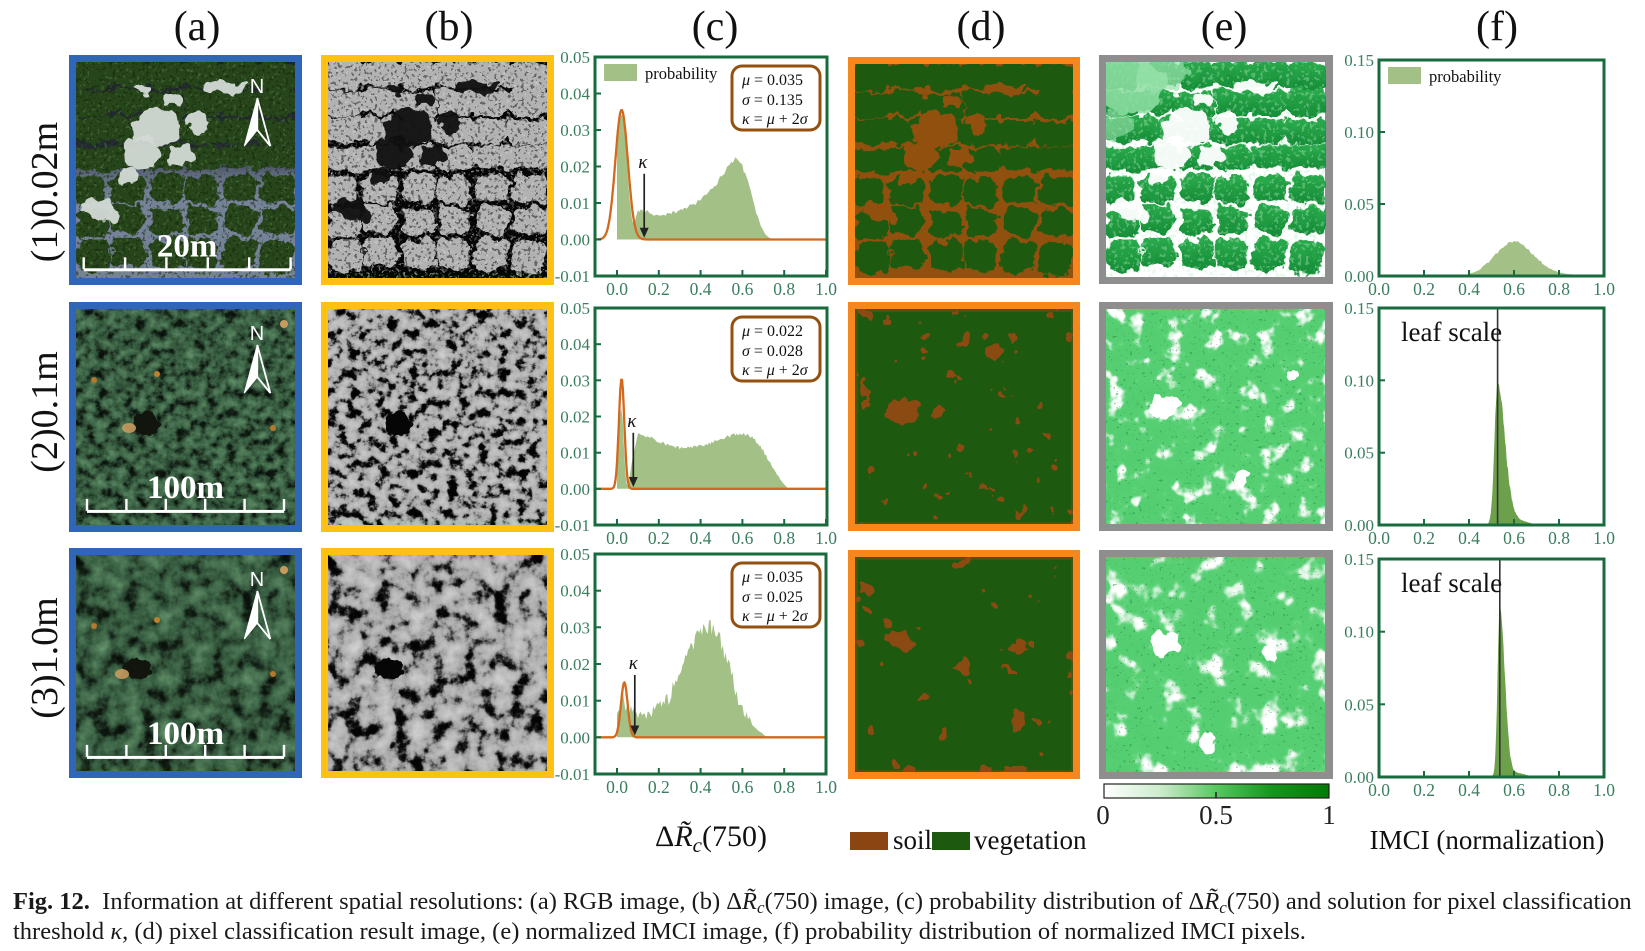 The height and width of the screenshot is (951, 1645). I want to click on svg-text: σ = 0.025, so click(772, 597).